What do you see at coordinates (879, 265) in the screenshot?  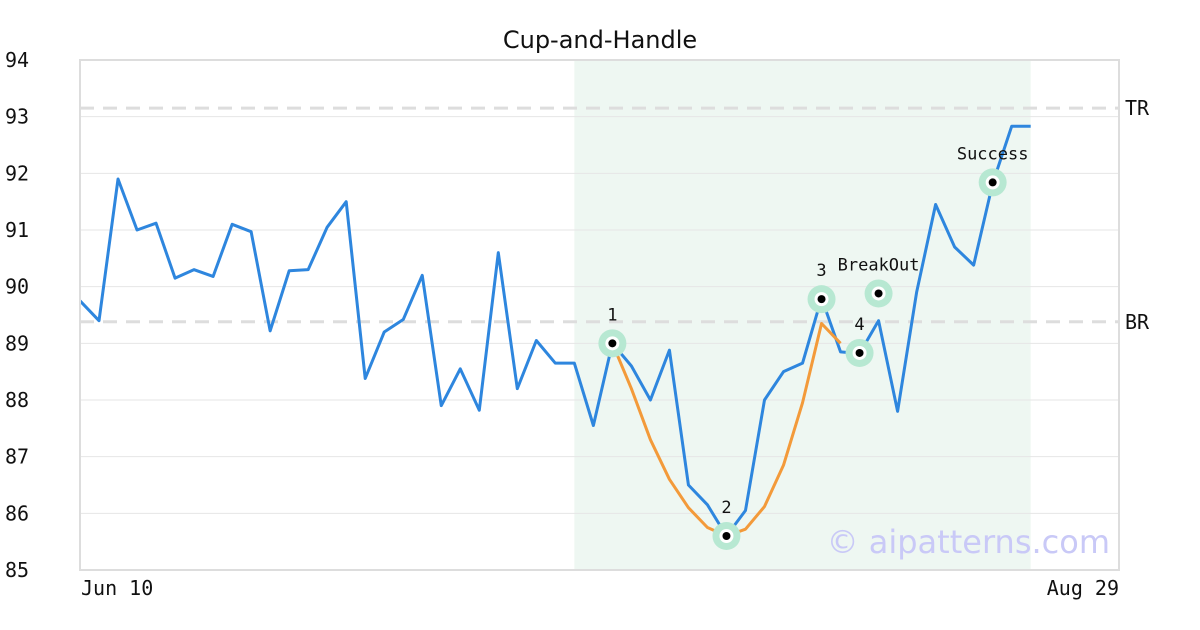 I see `point-label-breakout: BreakOut` at bounding box center [879, 265].